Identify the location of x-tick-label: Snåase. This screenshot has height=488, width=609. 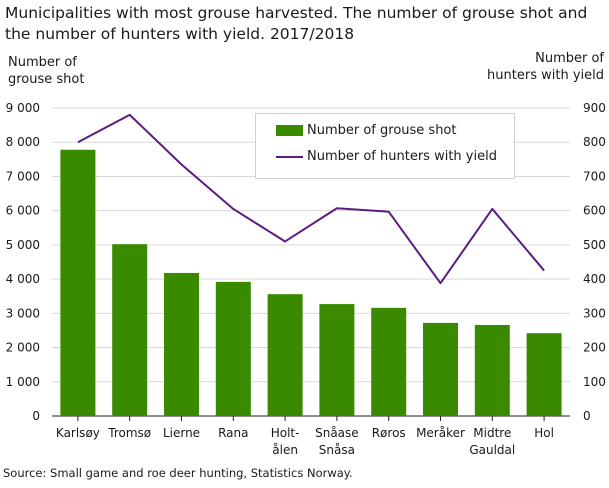
(337, 433).